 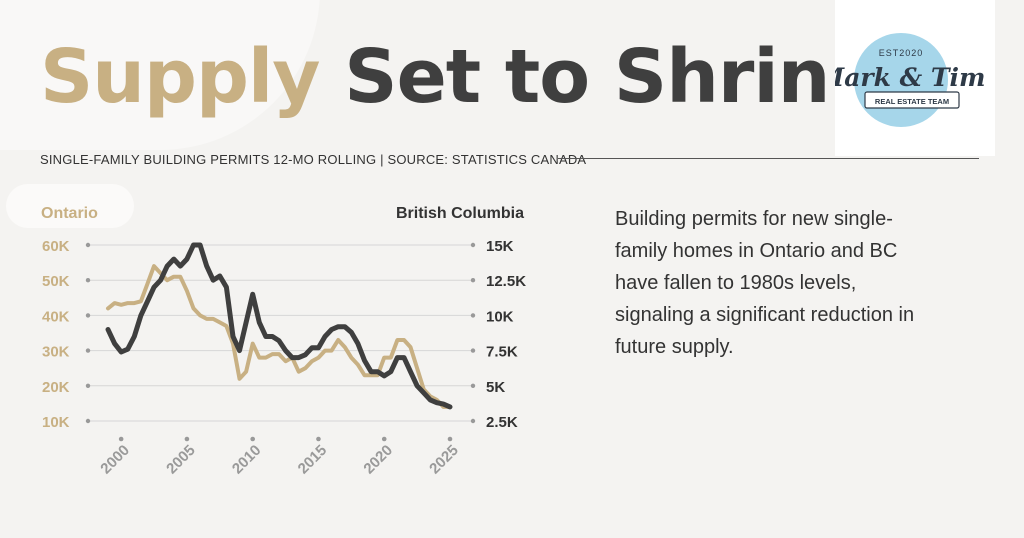 I want to click on x-tick-label-group: 2025, so click(x=444, y=460).